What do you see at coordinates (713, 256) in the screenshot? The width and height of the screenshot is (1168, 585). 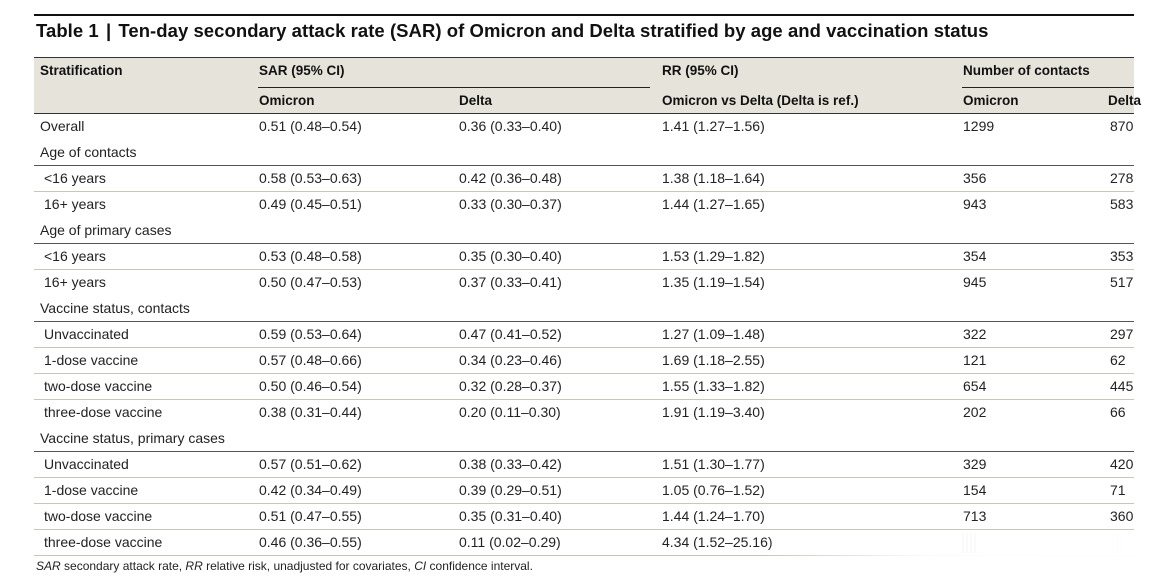 I see `cell-rr: 1.53 (1.29–1.82)` at bounding box center [713, 256].